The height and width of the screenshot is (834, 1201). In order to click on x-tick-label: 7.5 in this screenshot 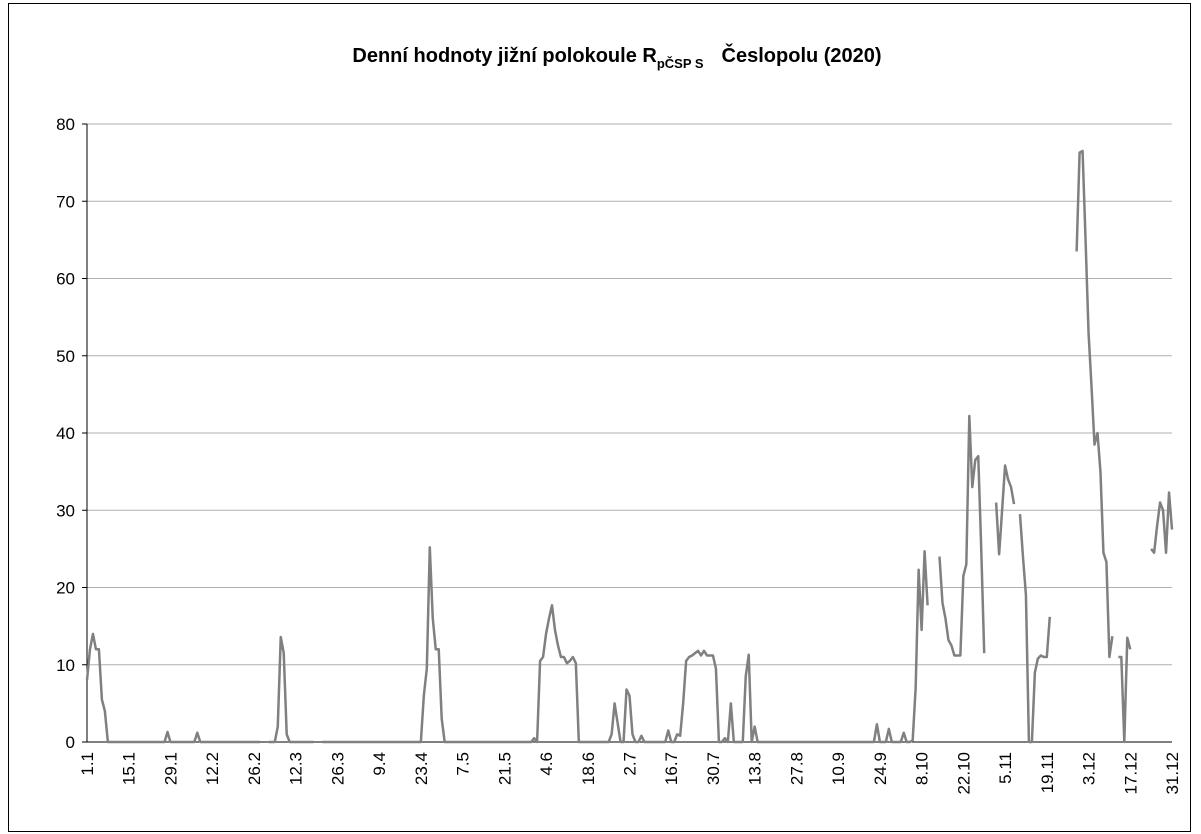, I will do `click(463, 764)`.